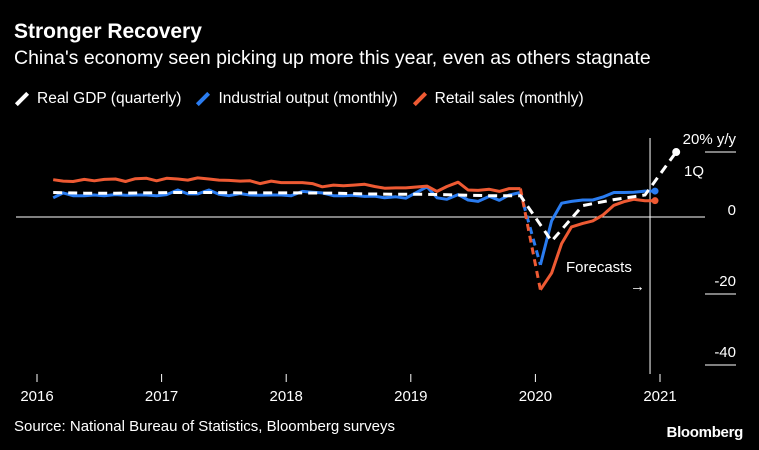 This screenshot has height=450, width=759. What do you see at coordinates (676, 152) in the screenshot?
I see `series-point-real-gdp-quarterly` at bounding box center [676, 152].